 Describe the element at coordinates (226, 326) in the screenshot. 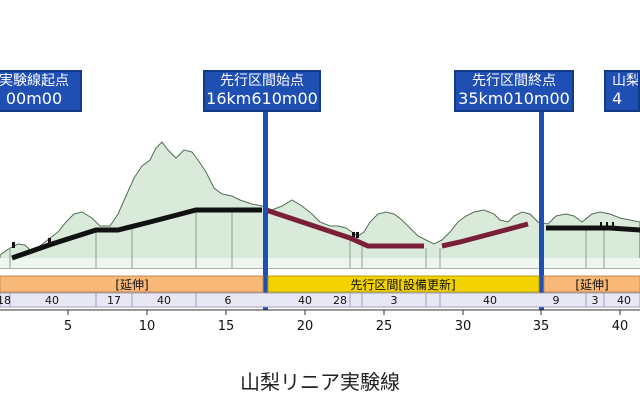

I see `axis-tick-2: 15` at that location.